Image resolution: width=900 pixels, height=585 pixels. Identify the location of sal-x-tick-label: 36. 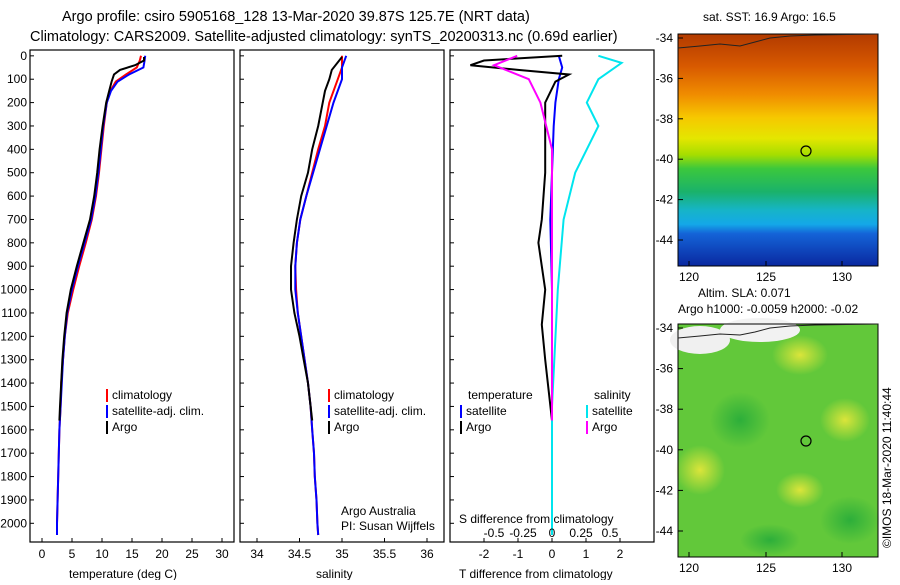
(427, 554).